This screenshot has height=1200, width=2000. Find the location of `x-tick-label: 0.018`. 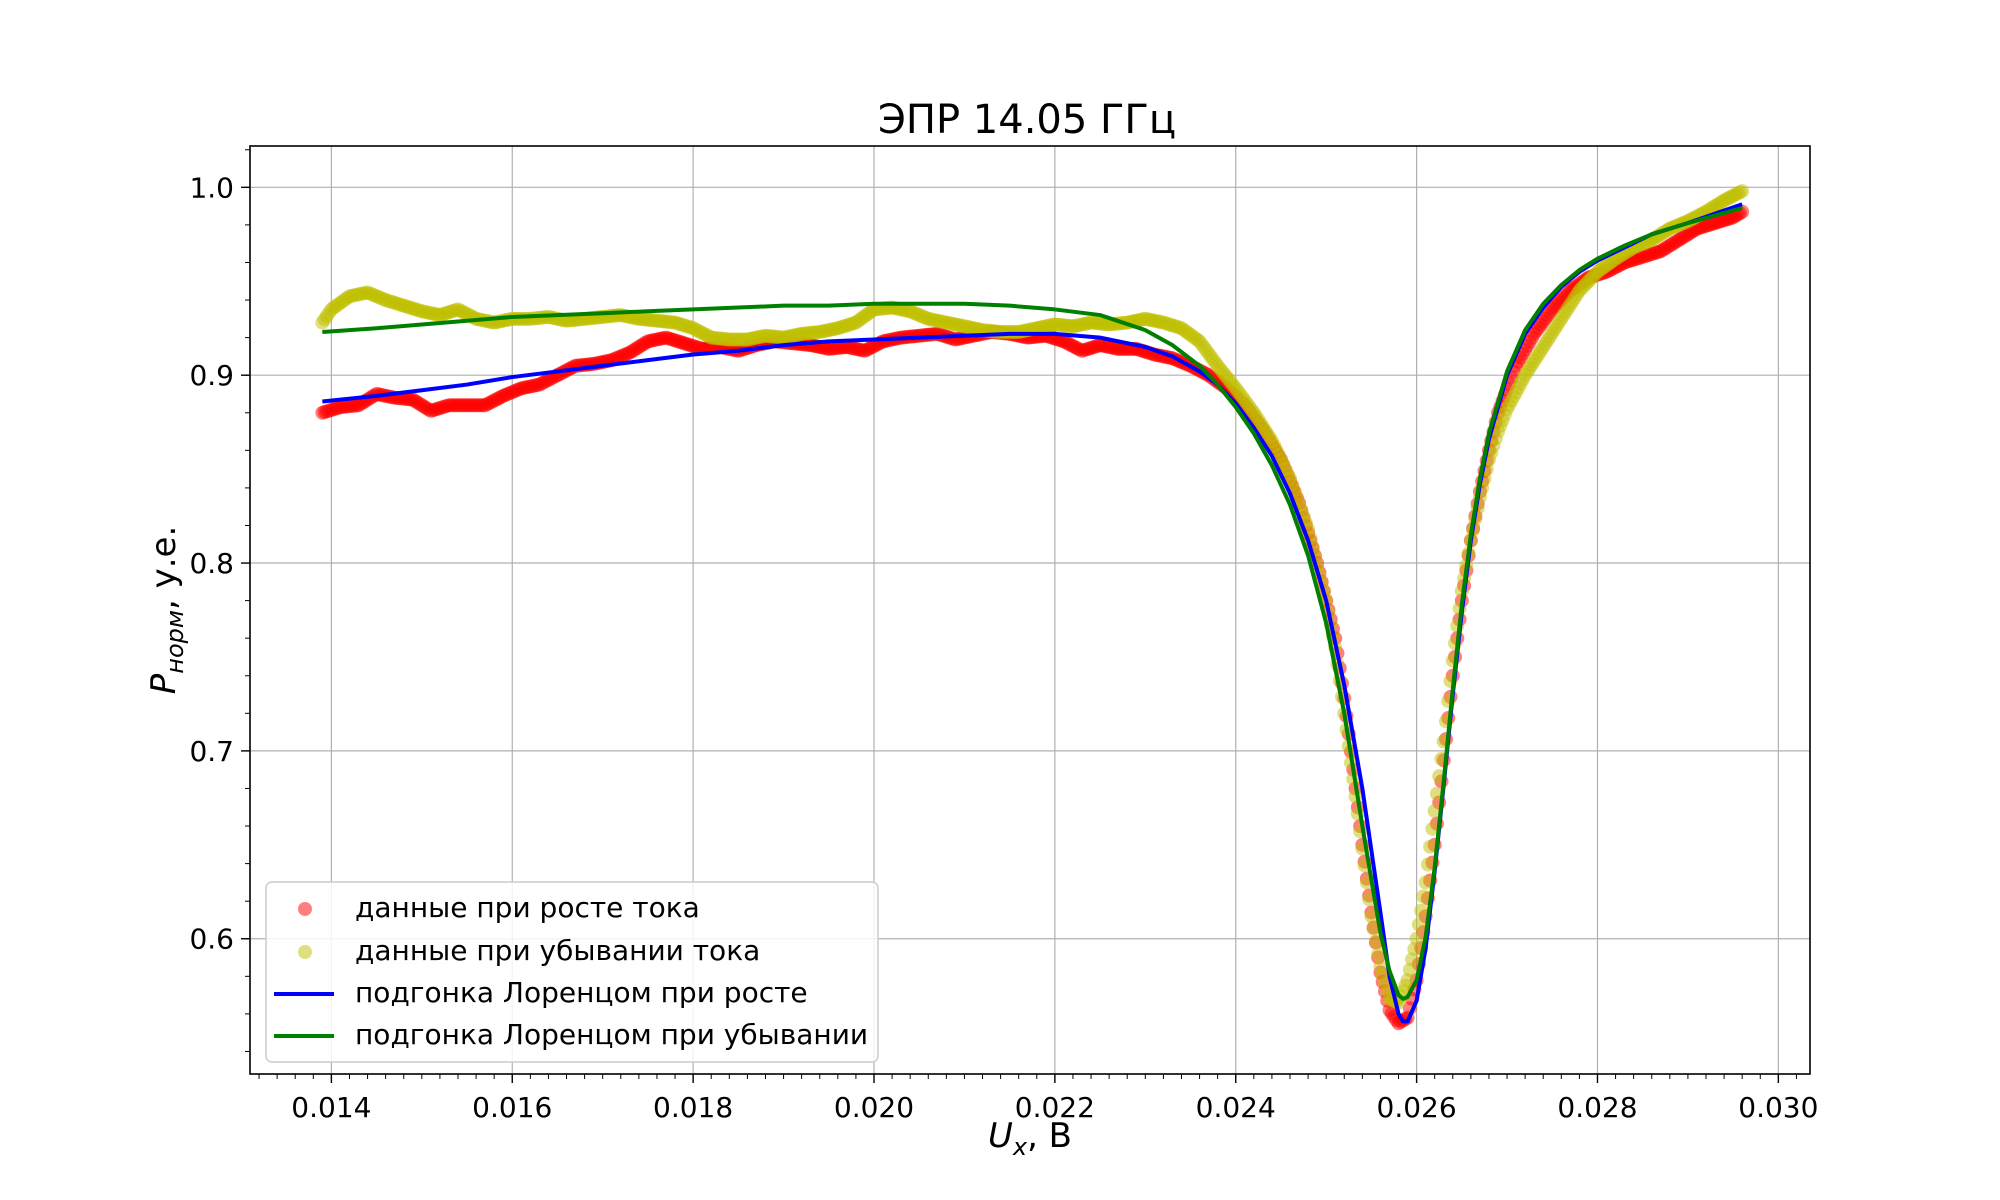

x-tick-label: 0.018 is located at coordinates (693, 1107).